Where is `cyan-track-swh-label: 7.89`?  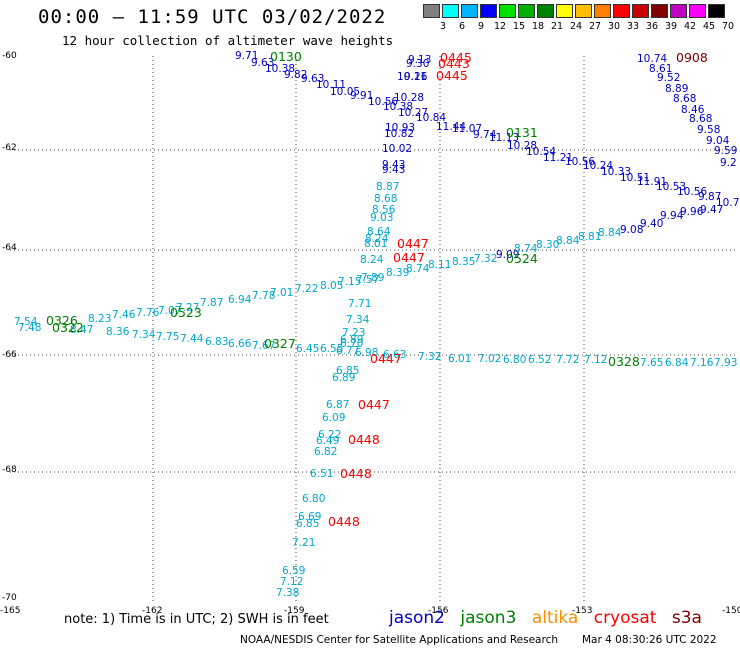 cyan-track-swh-label: 7.89 is located at coordinates (372, 278).